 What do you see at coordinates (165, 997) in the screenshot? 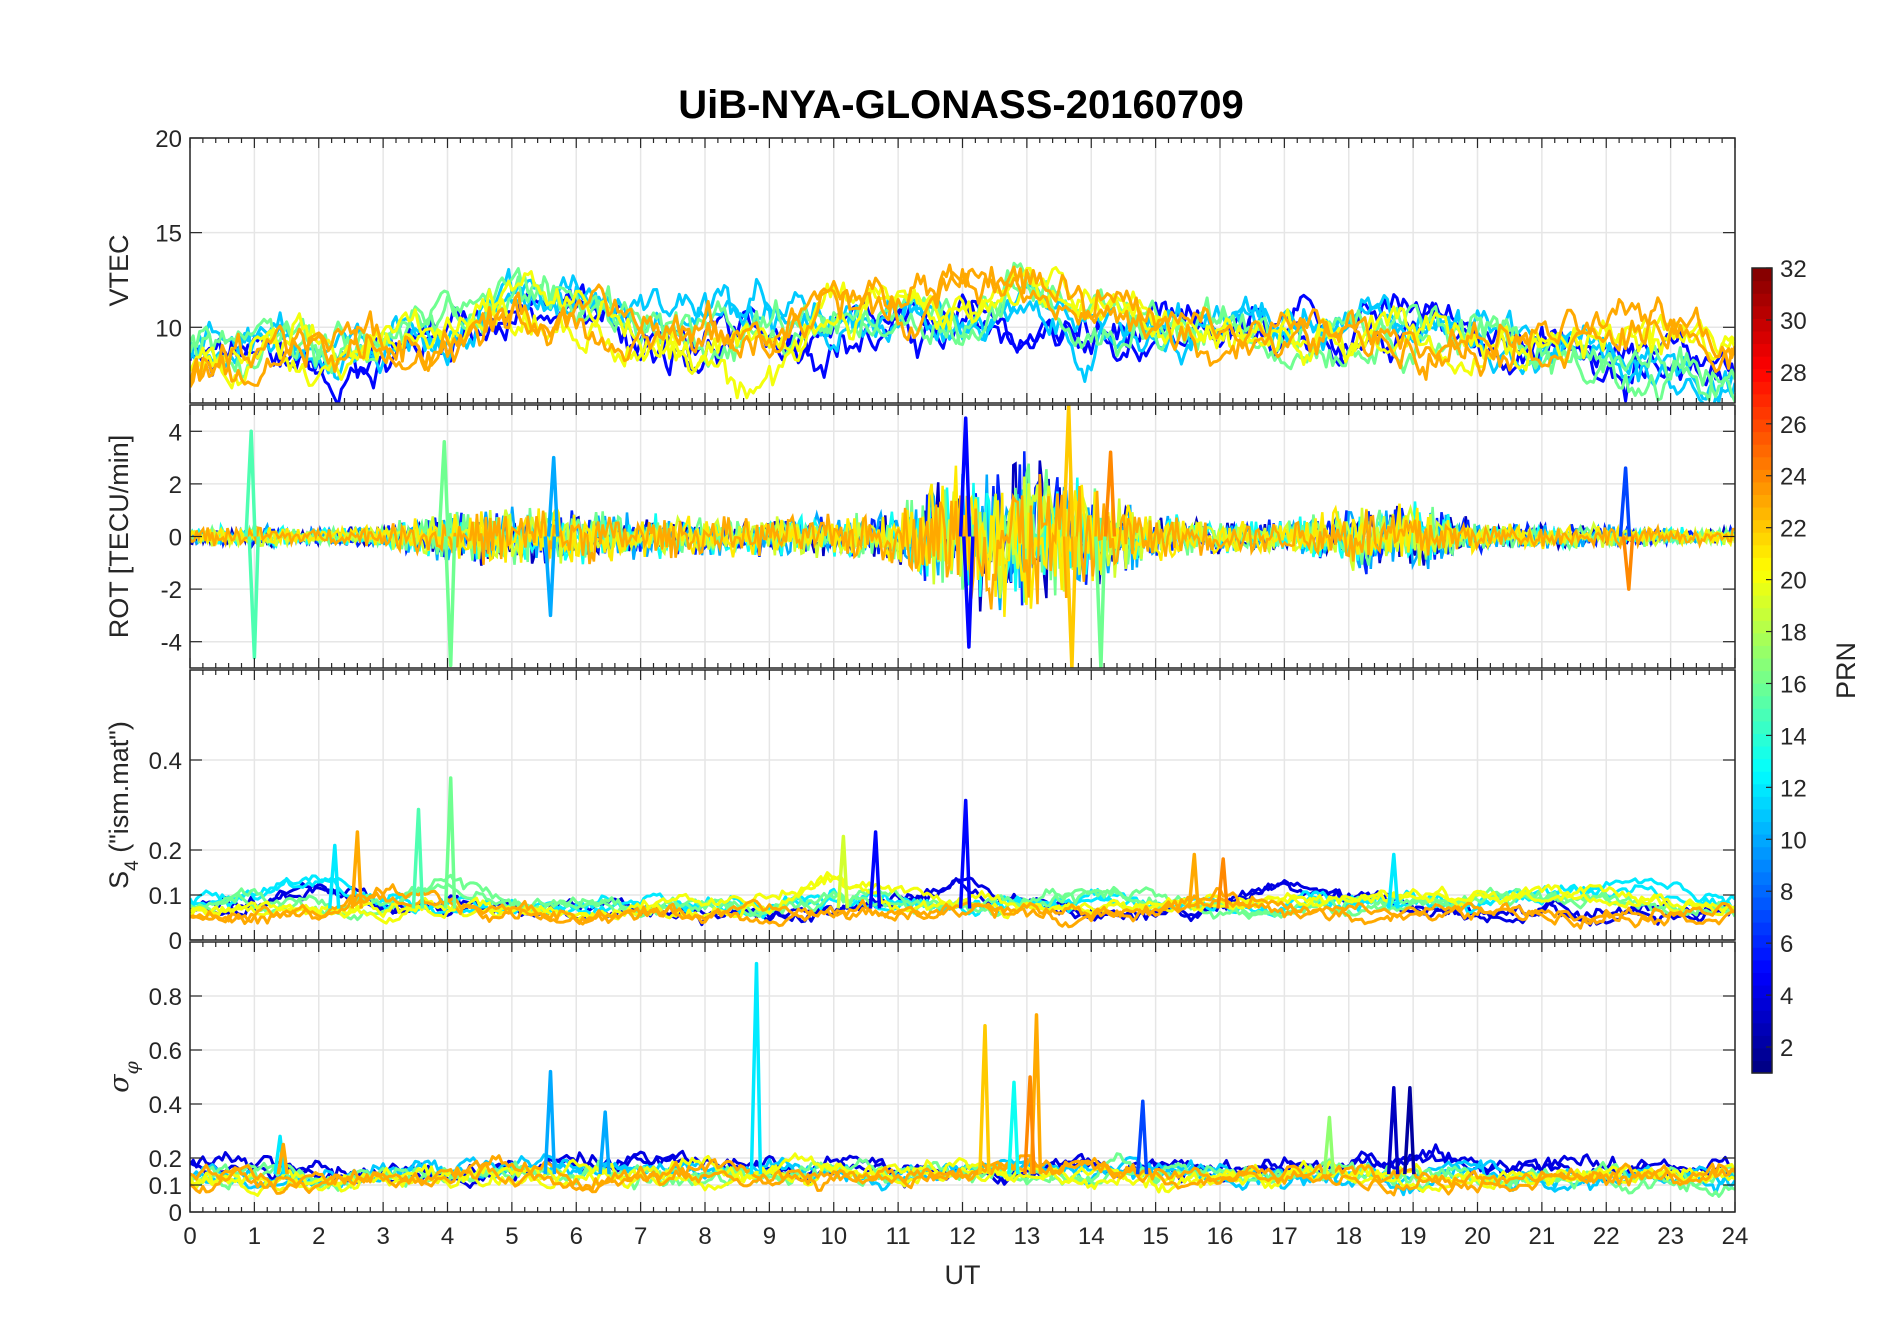
I see `y-tick-label: 0.8` at bounding box center [165, 997].